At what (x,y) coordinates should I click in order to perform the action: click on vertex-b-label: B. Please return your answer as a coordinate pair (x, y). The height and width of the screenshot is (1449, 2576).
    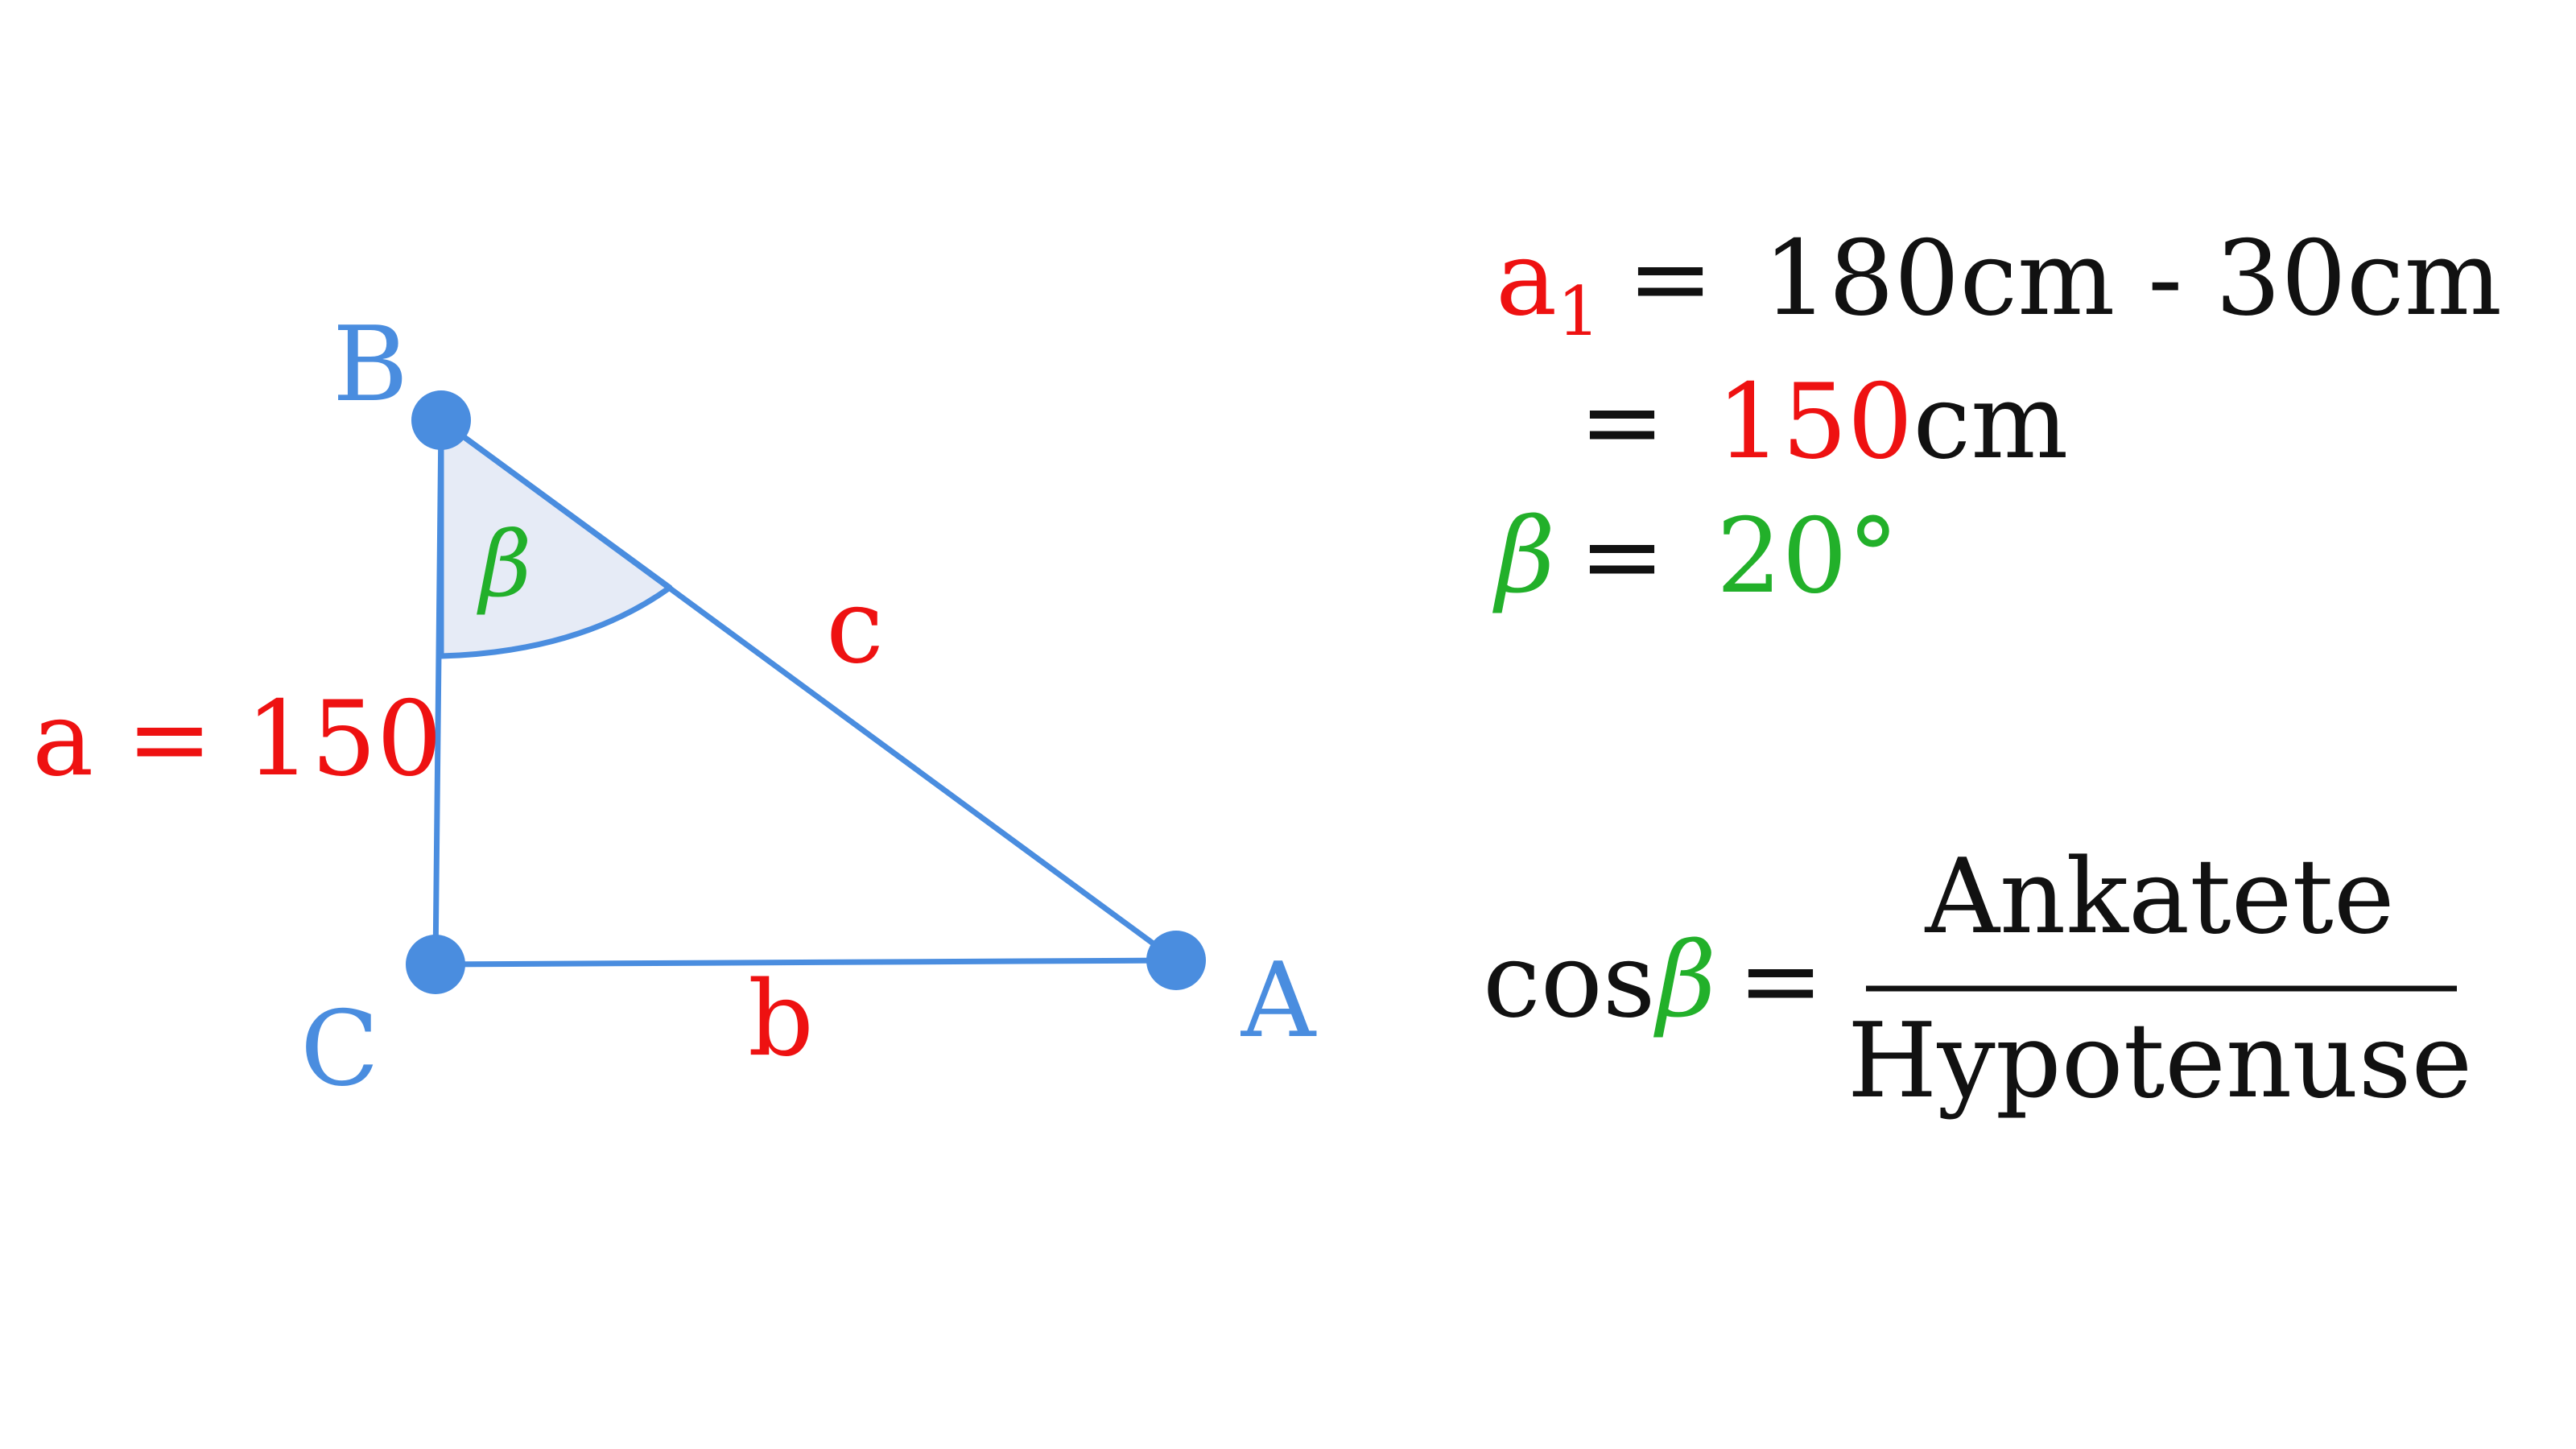
    Looking at the image, I should click on (370, 365).